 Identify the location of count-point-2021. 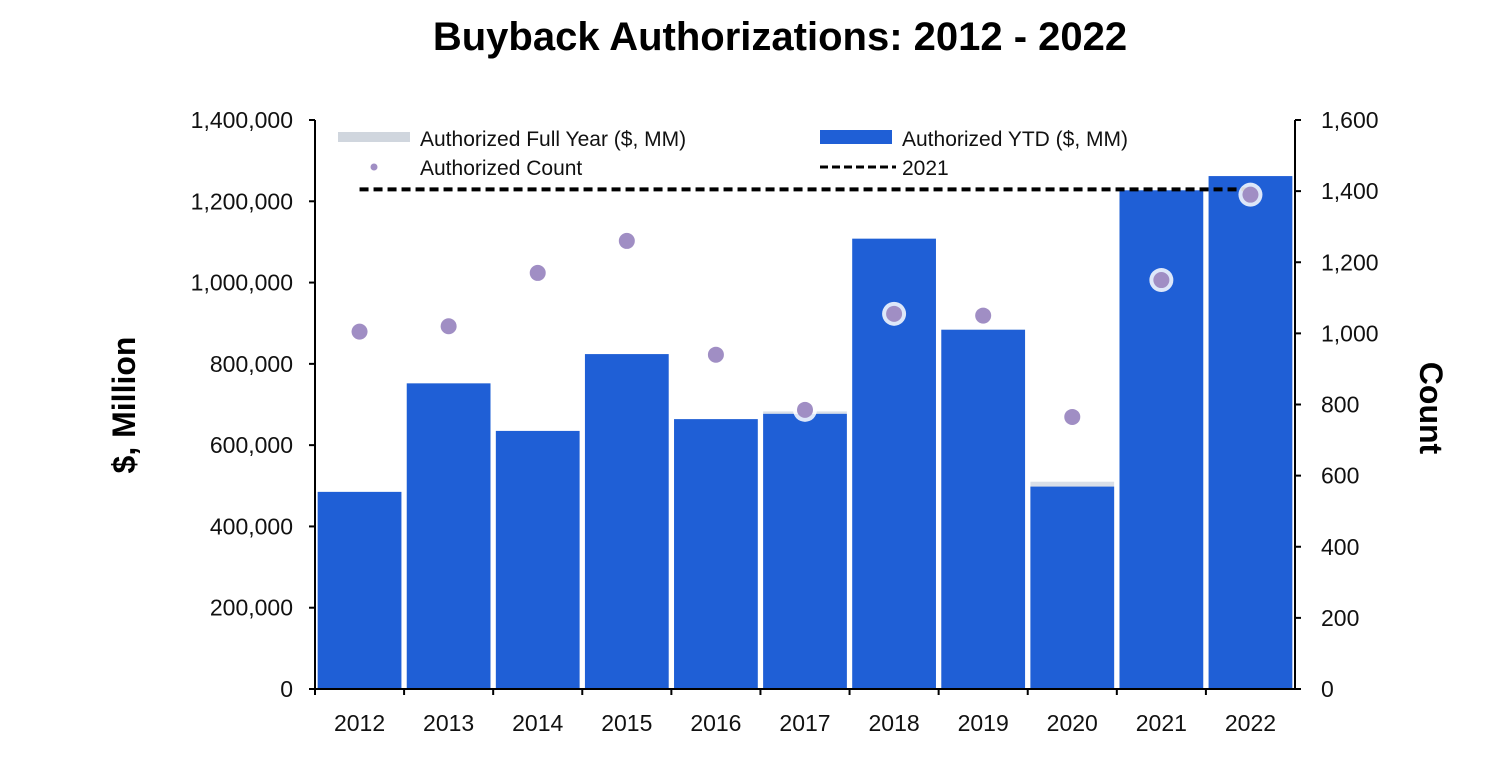
(1161, 280).